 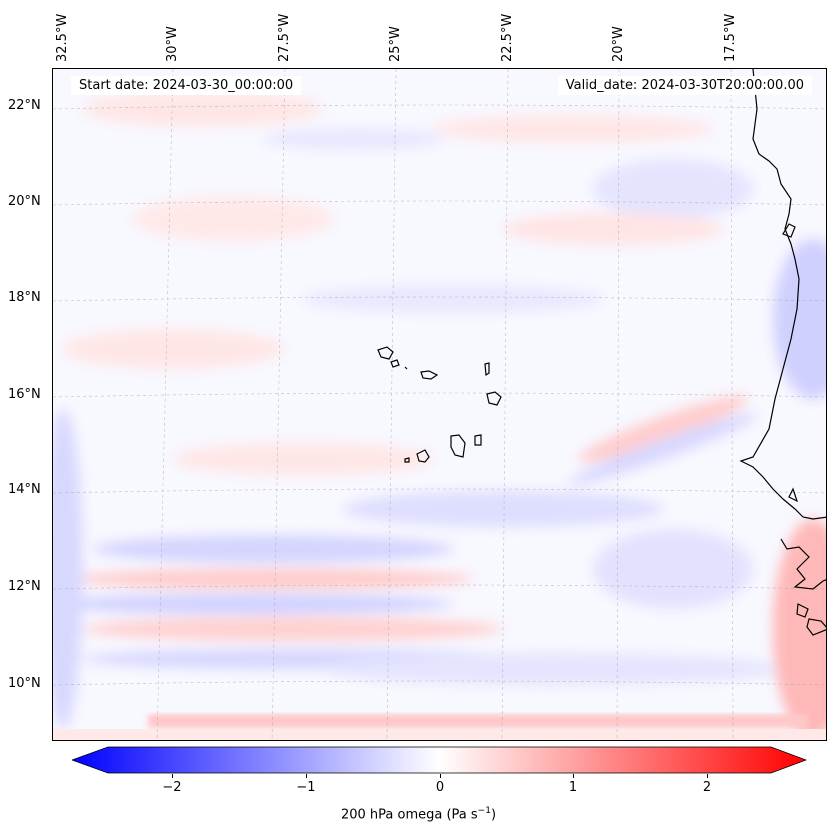 What do you see at coordinates (24, 105) in the screenshot?
I see `lat-label: 22°N` at bounding box center [24, 105].